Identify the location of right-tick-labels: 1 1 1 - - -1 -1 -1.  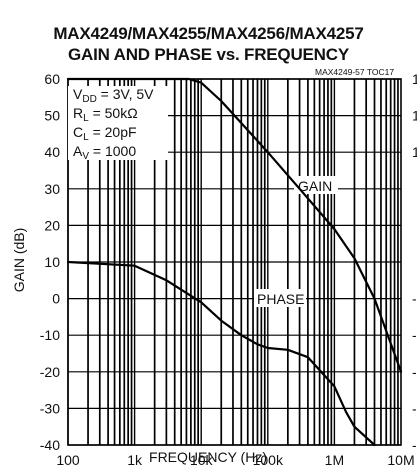
(414, 262).